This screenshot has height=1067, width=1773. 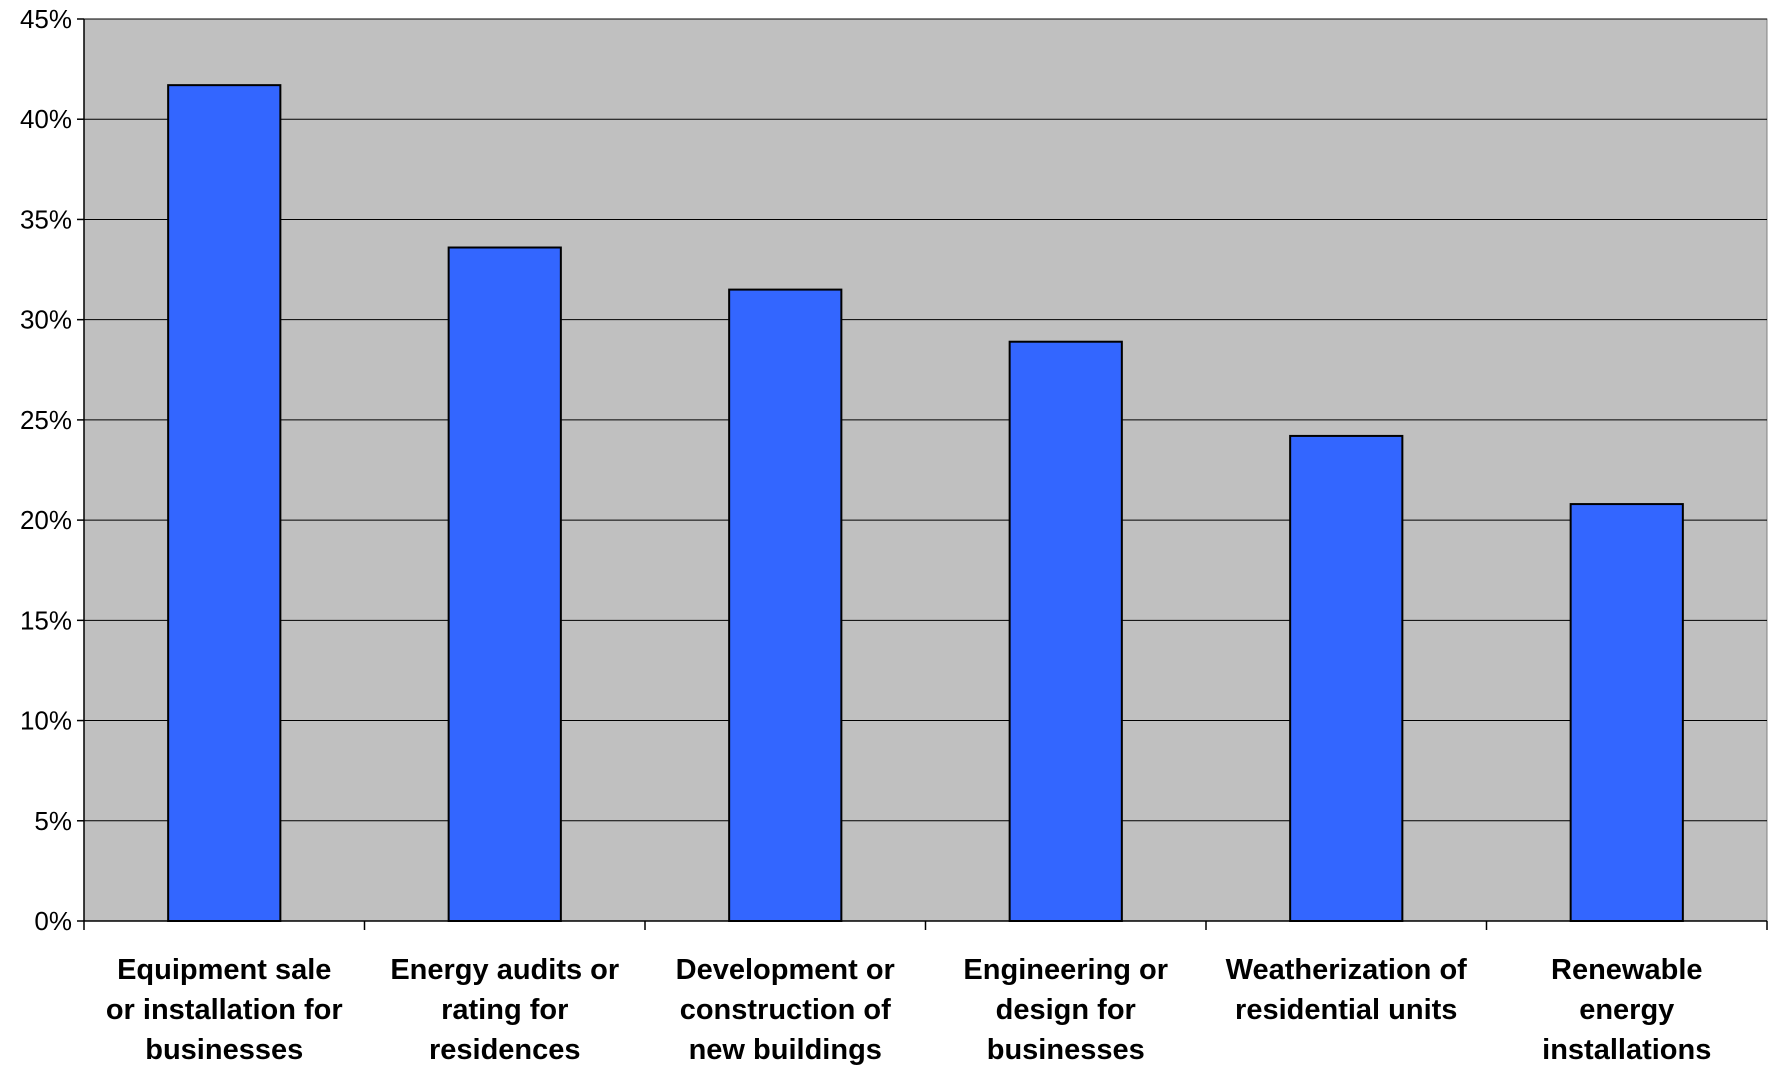 I want to click on y-tick-label: 20%, so click(x=46, y=520).